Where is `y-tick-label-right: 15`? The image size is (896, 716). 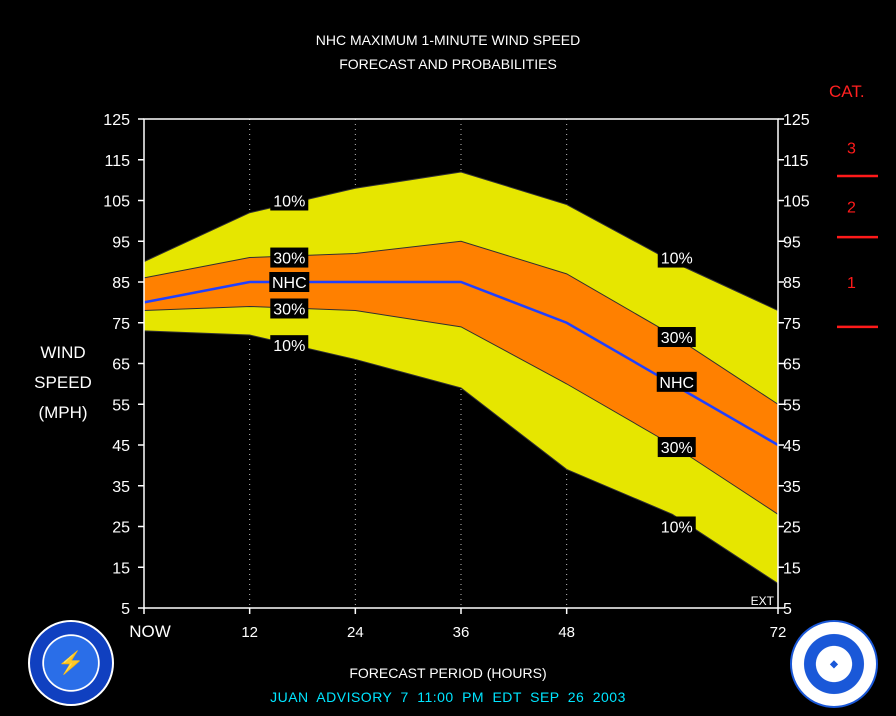 y-tick-label-right: 15 is located at coordinates (792, 568).